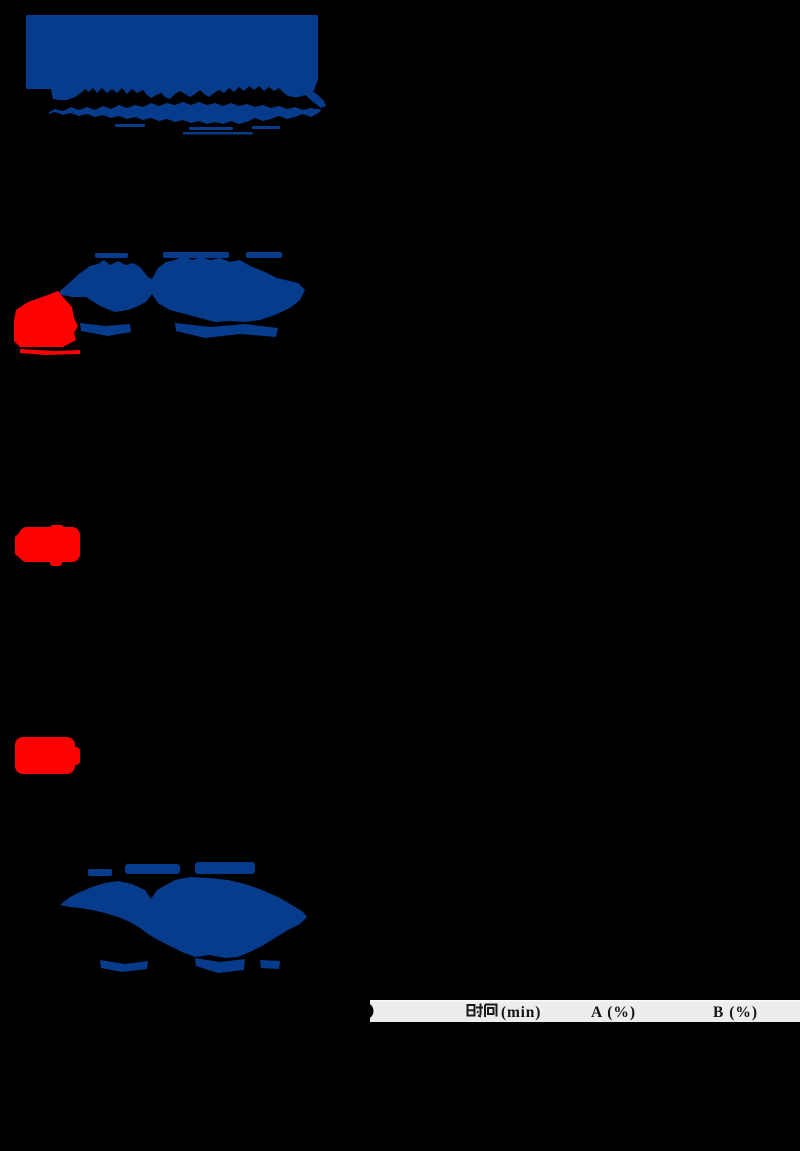 This screenshot has height=1151, width=800. I want to click on svg-text: A (%), so click(613, 1012).